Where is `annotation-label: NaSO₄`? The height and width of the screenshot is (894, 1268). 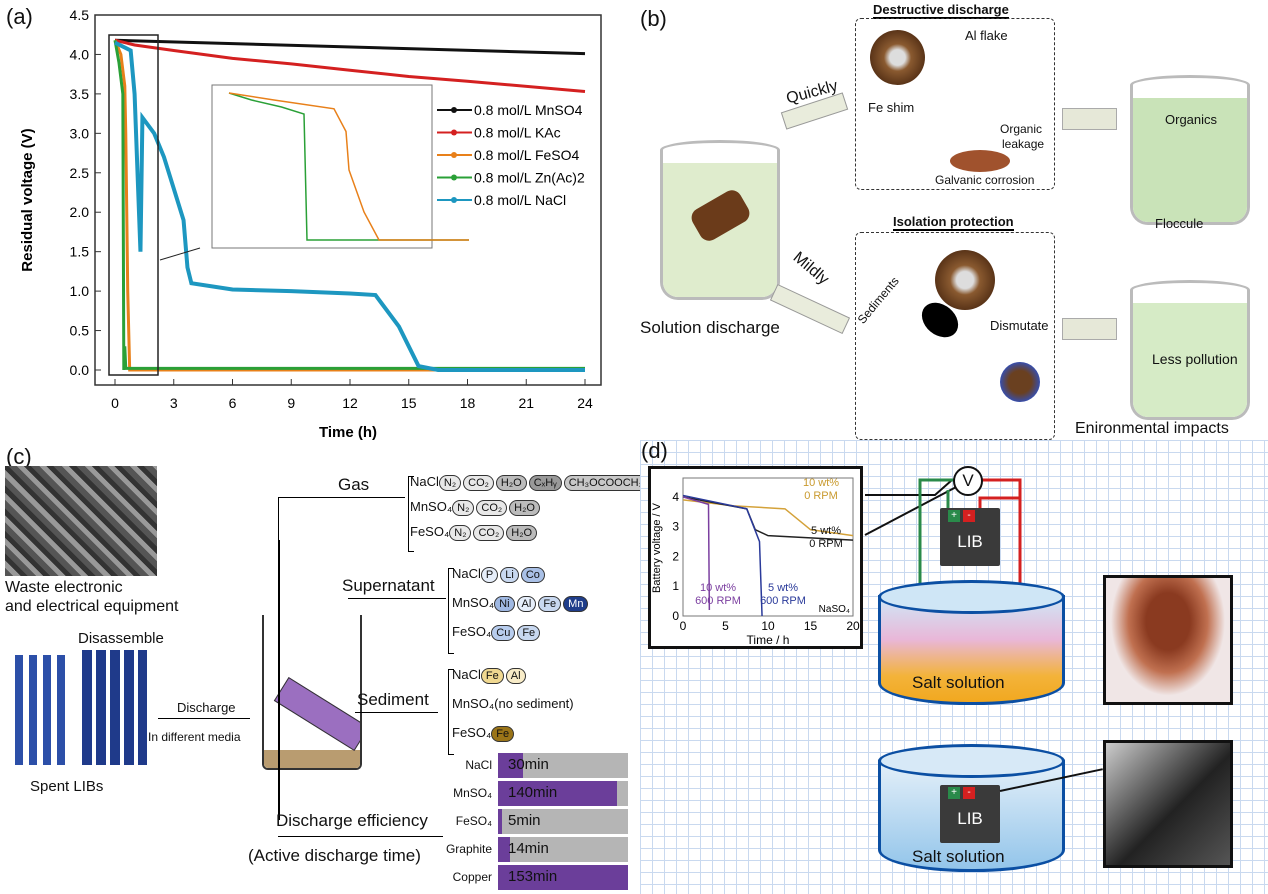
annotation-label: NaSO₄ is located at coordinates (834, 609).